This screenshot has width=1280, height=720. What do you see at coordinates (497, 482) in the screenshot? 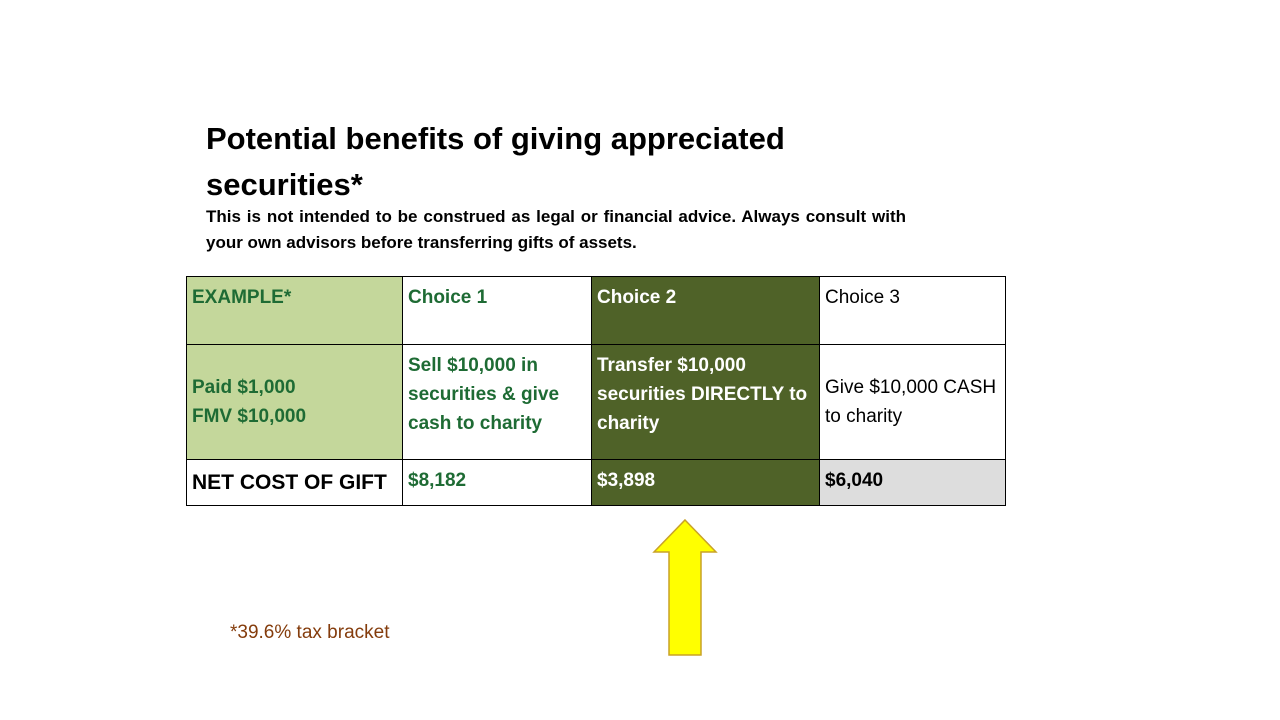
I see `cell-choice1-net-cost: $8,182` at bounding box center [497, 482].